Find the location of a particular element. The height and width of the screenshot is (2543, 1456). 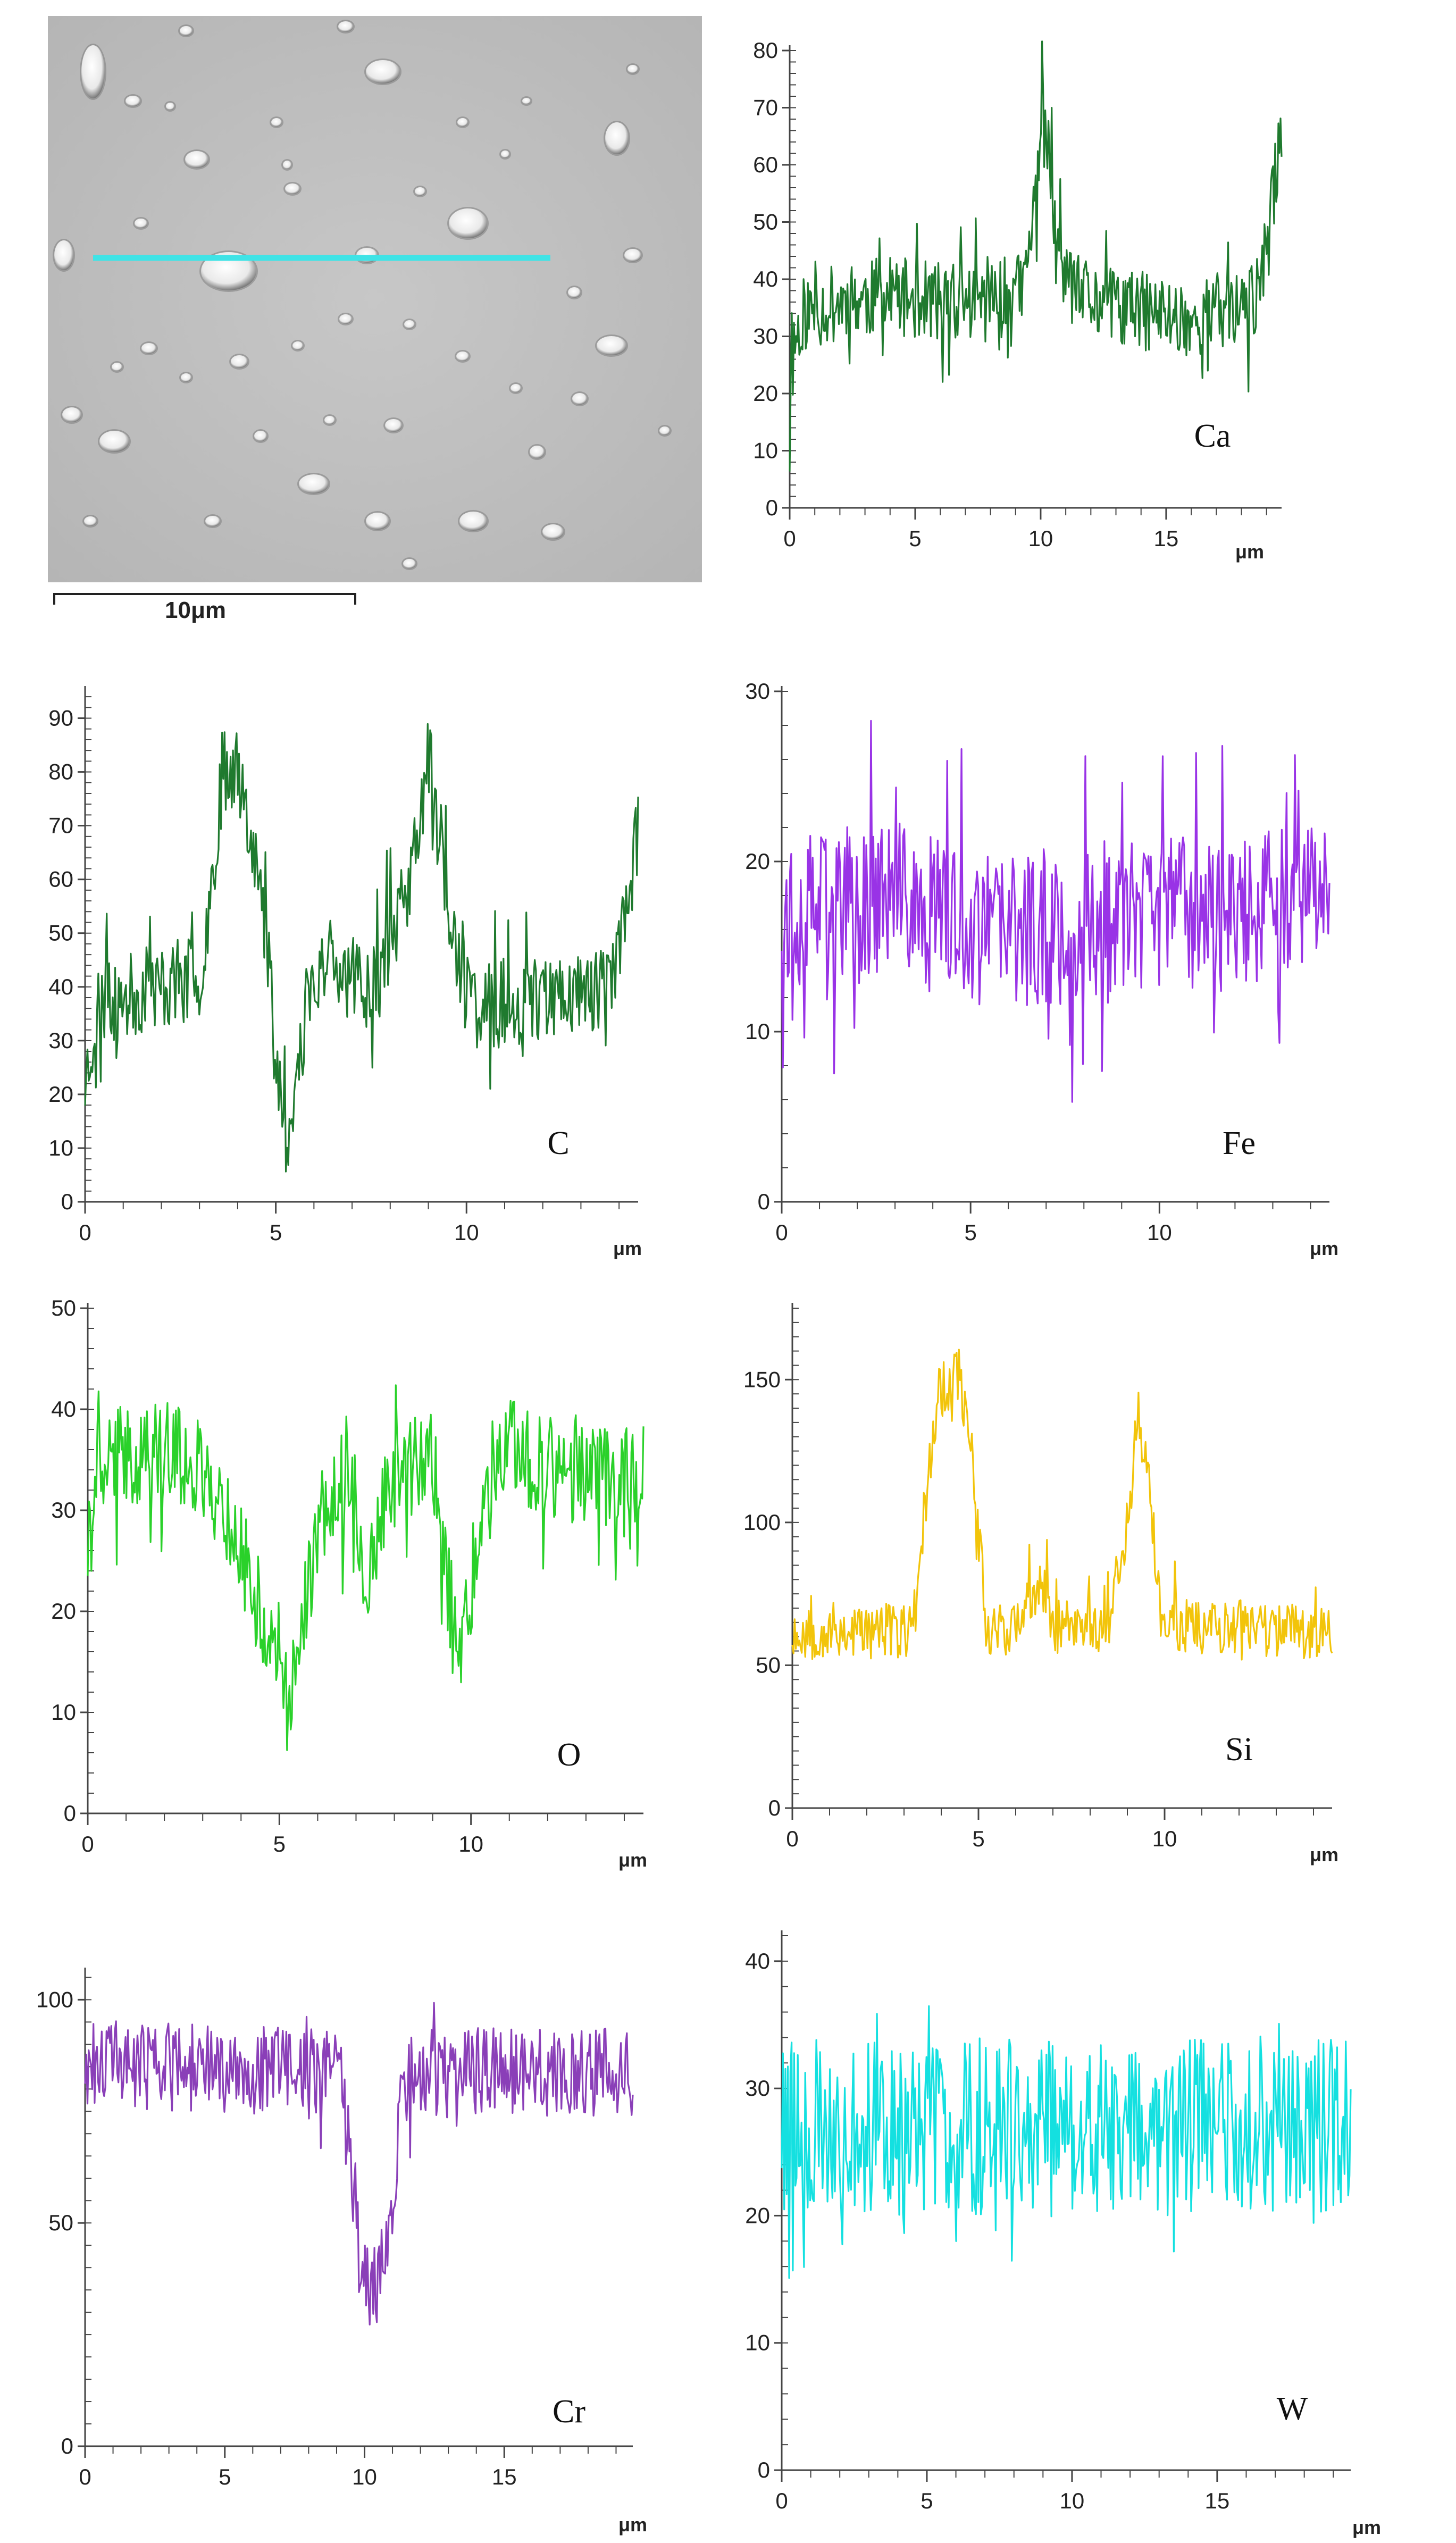

particles is located at coordinates (362, 295).